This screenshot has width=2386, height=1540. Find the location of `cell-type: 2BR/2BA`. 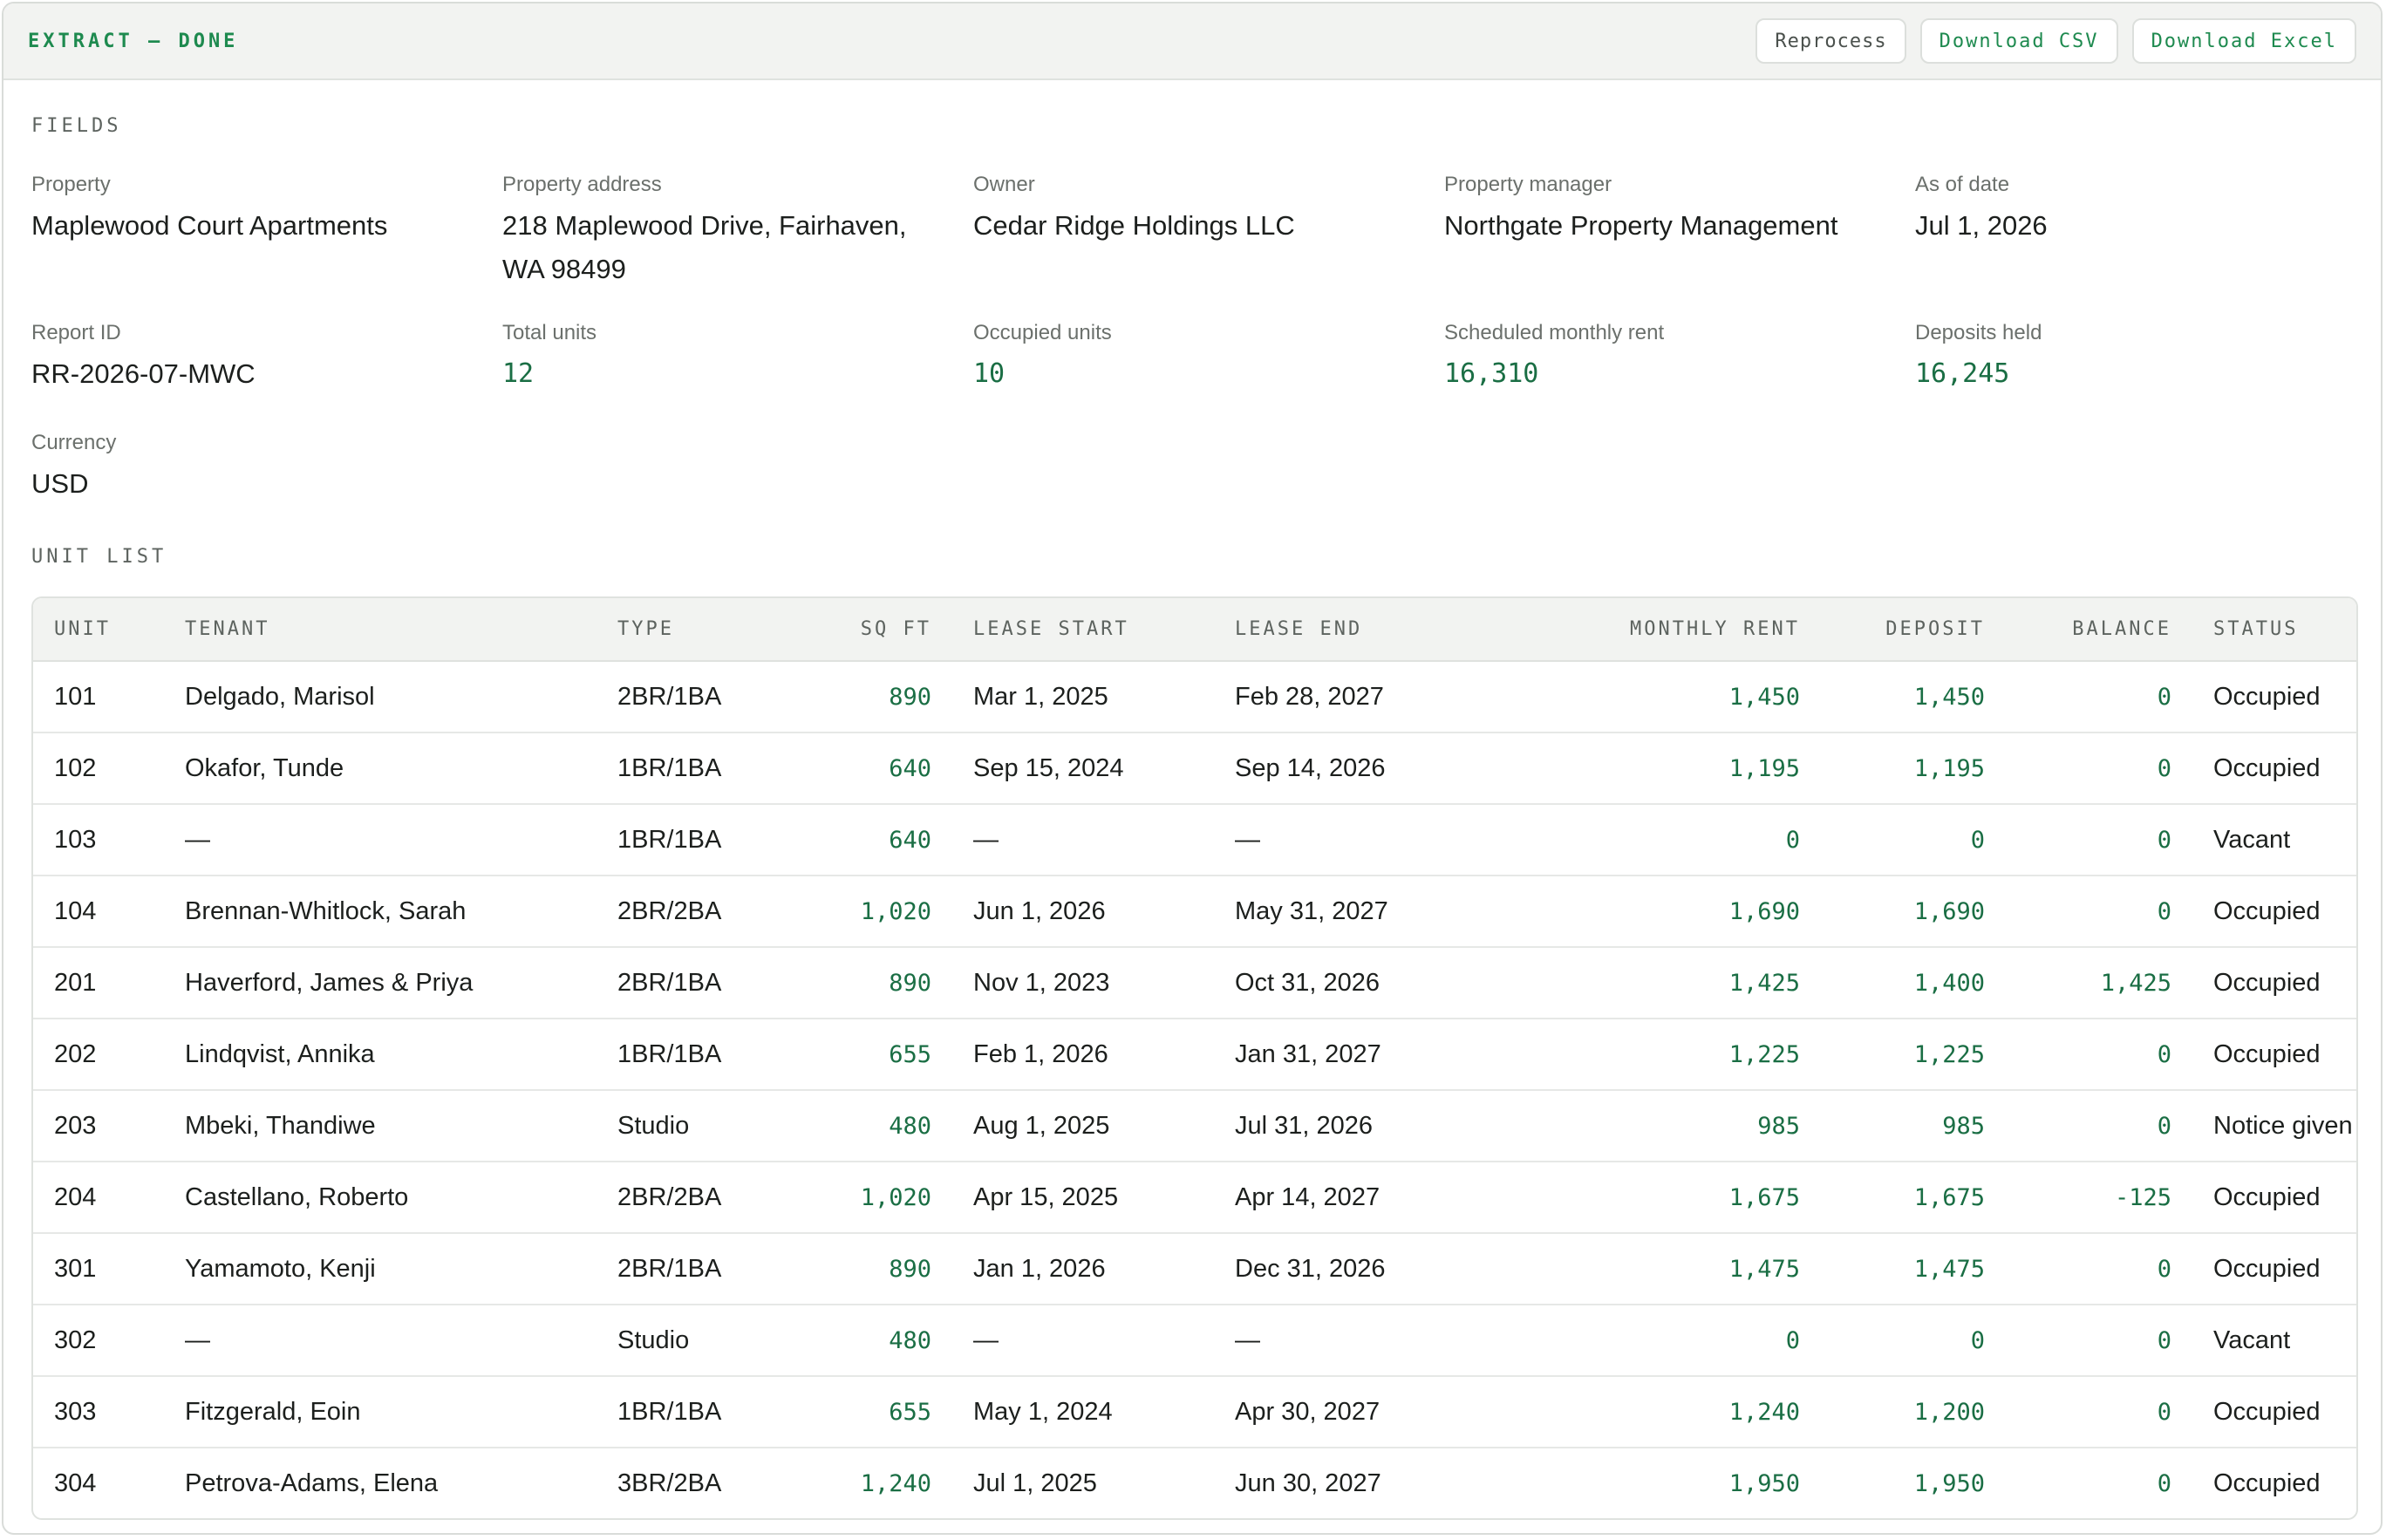

cell-type: 2BR/2BA is located at coordinates (694, 1198).